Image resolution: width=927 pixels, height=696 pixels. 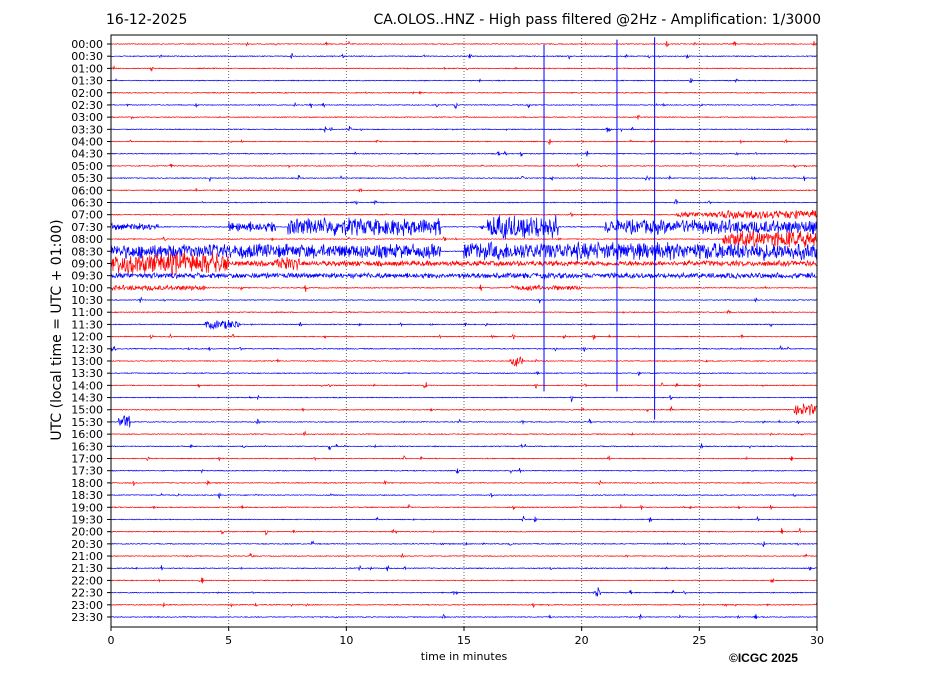 I want to click on y-tick-label: 04:30, so click(x=87, y=154).